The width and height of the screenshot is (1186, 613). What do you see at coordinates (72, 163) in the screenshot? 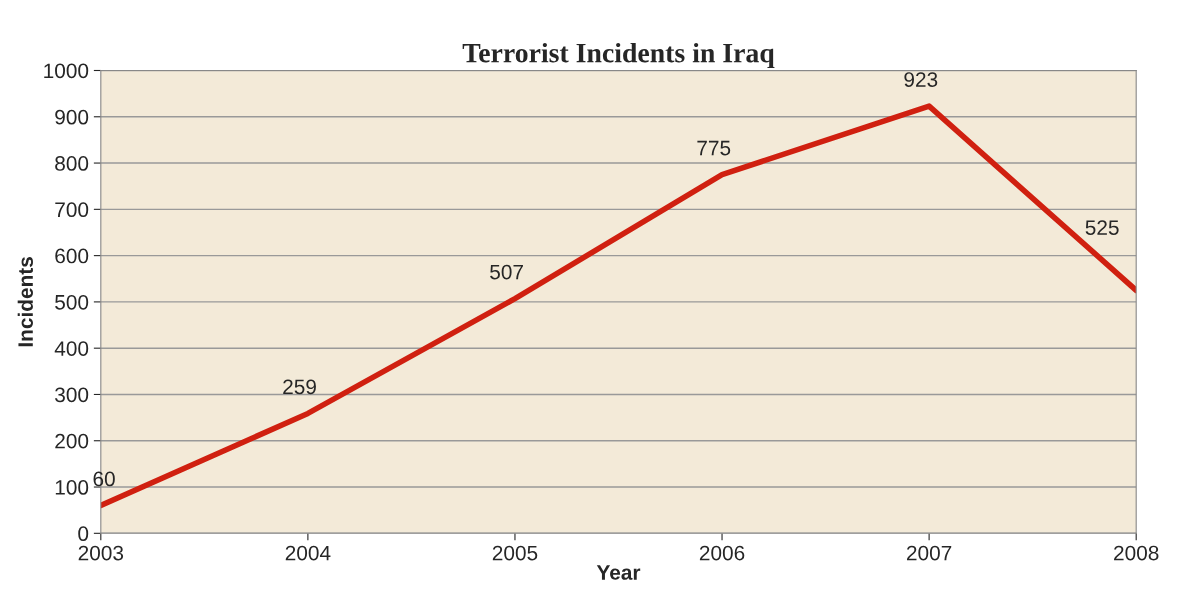
I see `y-tick-label: 800` at bounding box center [72, 163].